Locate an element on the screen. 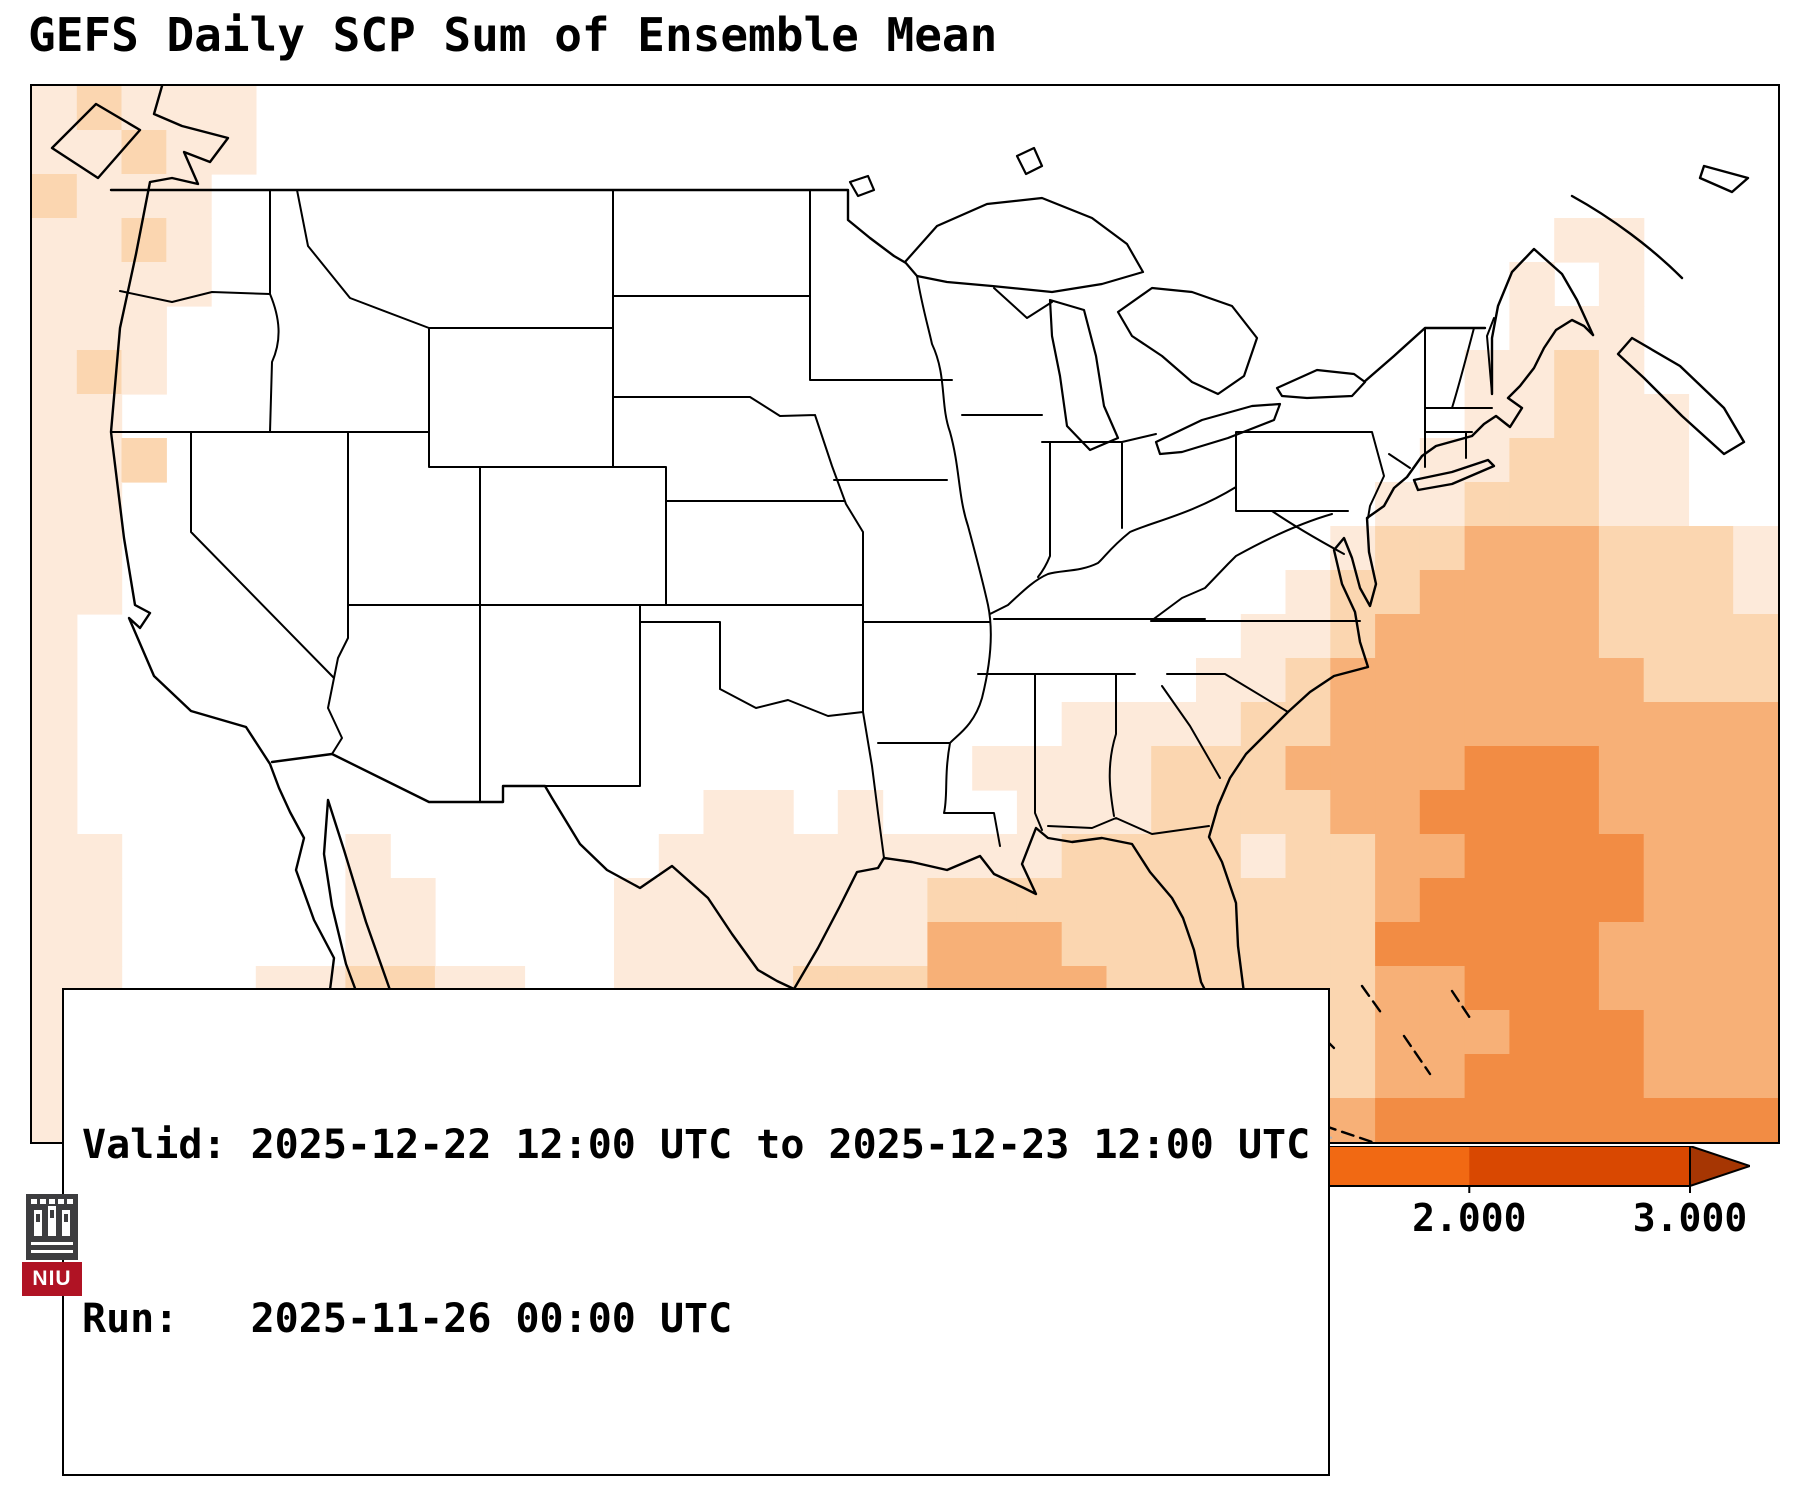 This screenshot has height=1500, width=1803. lake-erie is located at coordinates (1218, 429).